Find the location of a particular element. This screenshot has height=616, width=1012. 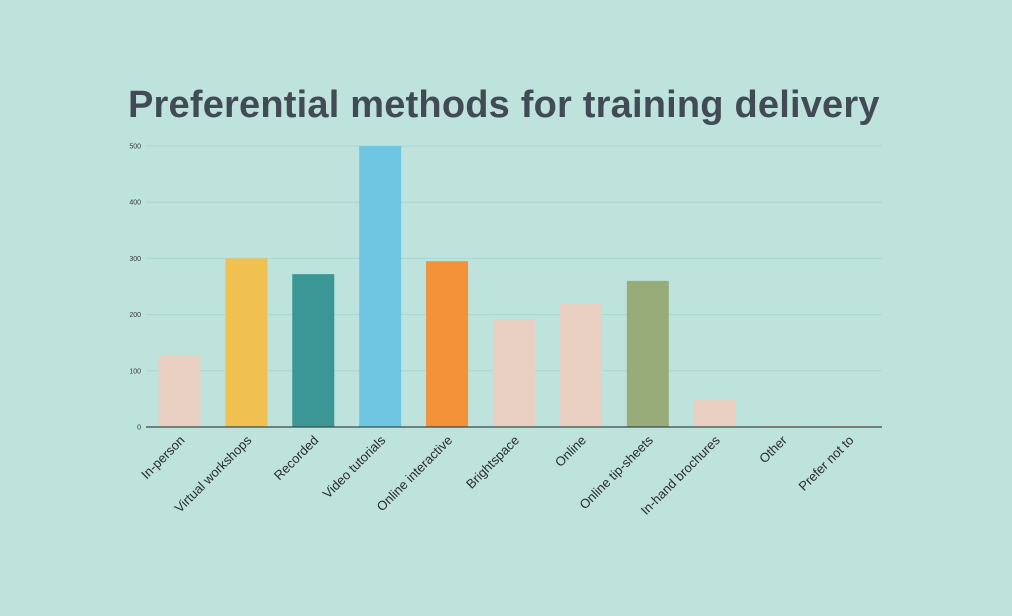

x-tick-label: Online is located at coordinates (570, 451).